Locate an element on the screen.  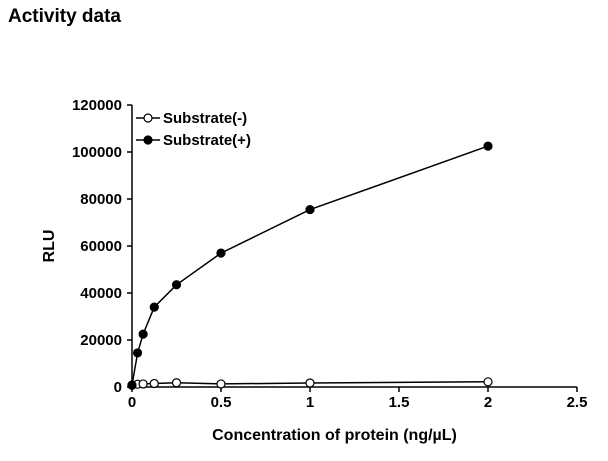
legend-entry: Substrate(+) is located at coordinates (193, 140).